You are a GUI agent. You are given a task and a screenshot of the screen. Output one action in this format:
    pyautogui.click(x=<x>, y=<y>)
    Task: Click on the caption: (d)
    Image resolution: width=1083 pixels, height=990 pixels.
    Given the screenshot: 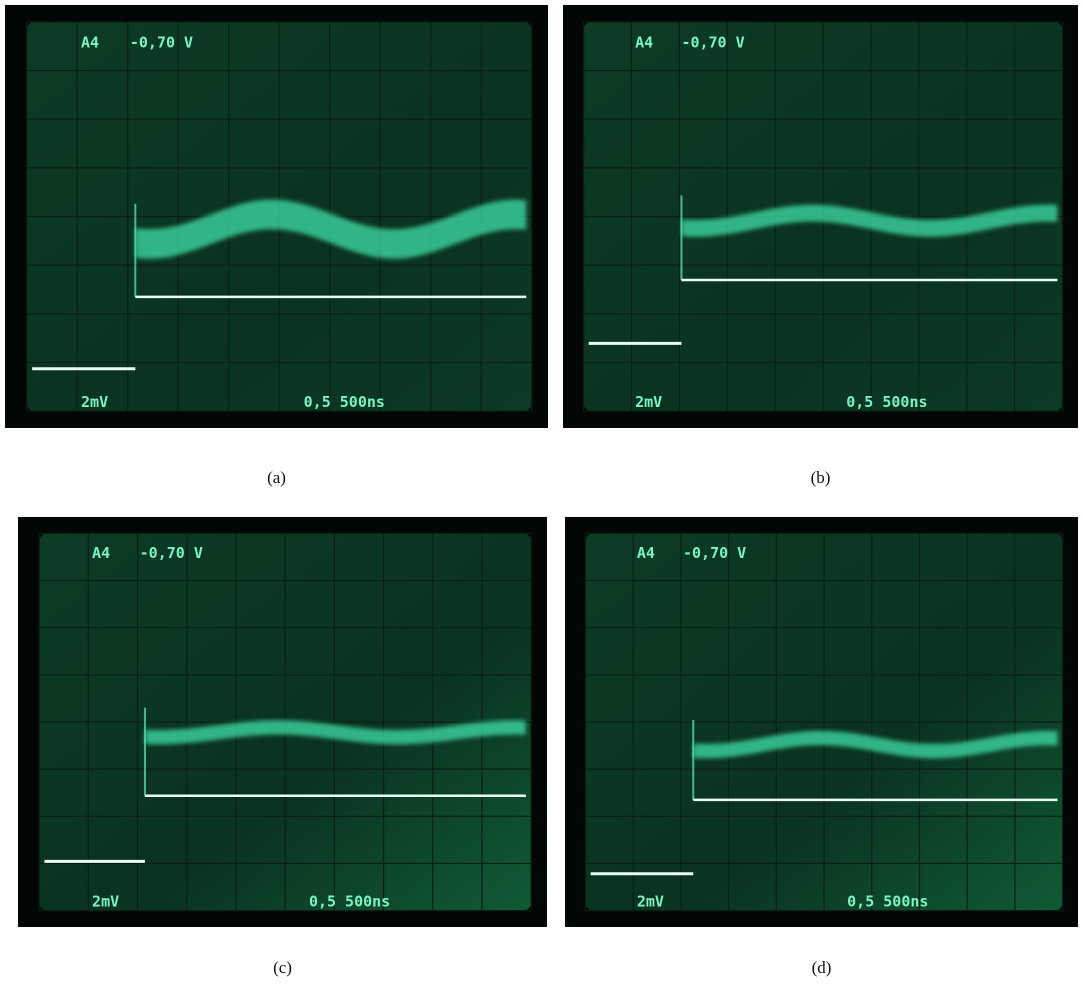 What is the action you would take?
    pyautogui.click(x=821, y=967)
    